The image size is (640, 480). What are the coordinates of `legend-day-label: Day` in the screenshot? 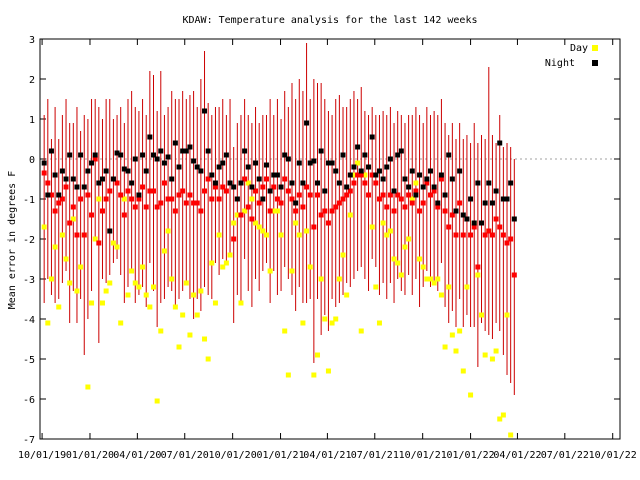 It's located at (579, 48).